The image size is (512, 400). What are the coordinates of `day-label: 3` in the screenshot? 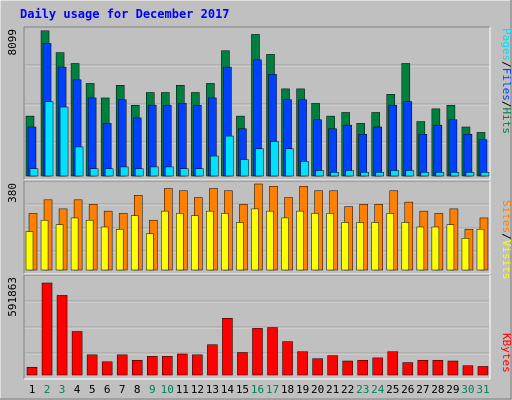 It's located at (62, 389).